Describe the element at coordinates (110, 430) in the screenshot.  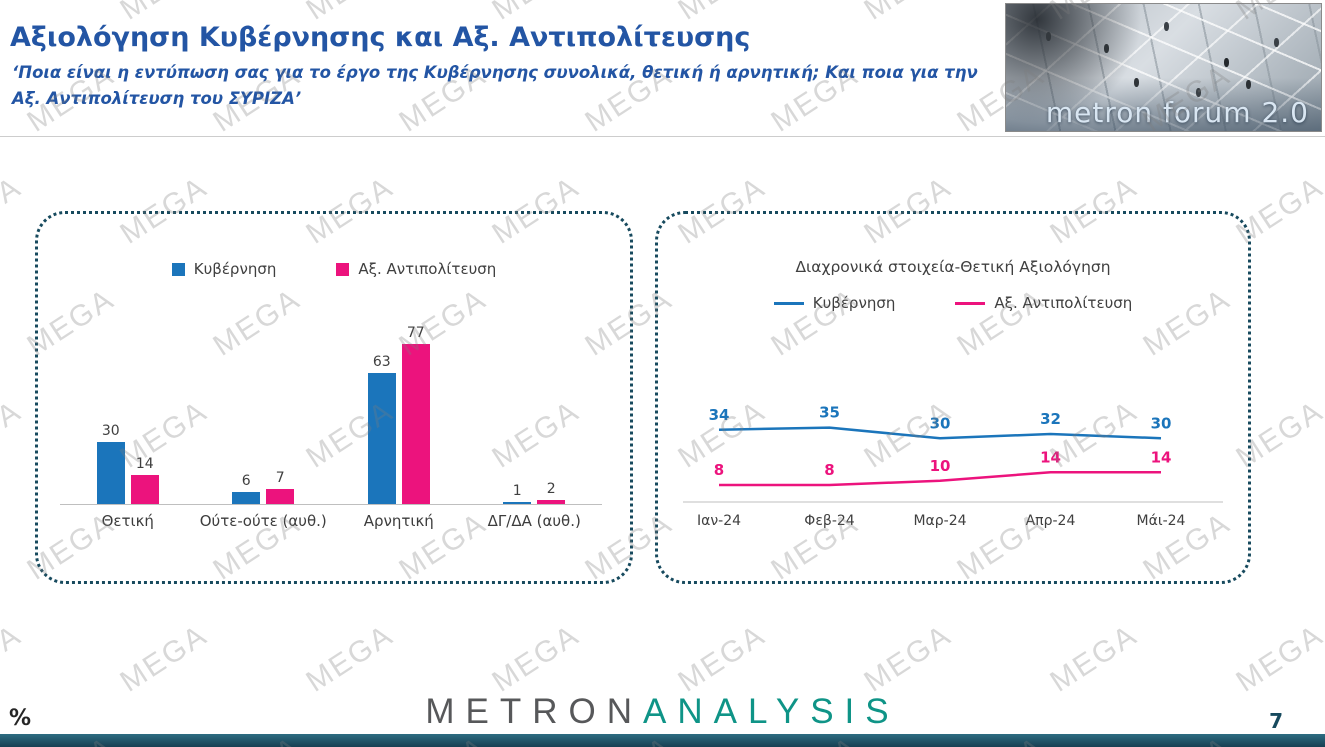
I see `bar-value-label: 30` at that location.